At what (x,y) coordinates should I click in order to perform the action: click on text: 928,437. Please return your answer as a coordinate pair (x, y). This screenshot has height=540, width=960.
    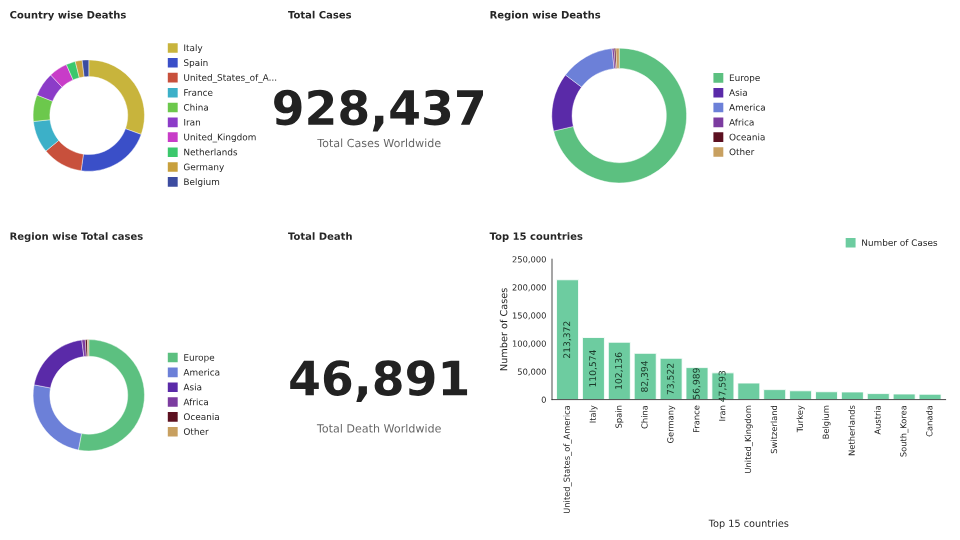
    Looking at the image, I should click on (378, 110).